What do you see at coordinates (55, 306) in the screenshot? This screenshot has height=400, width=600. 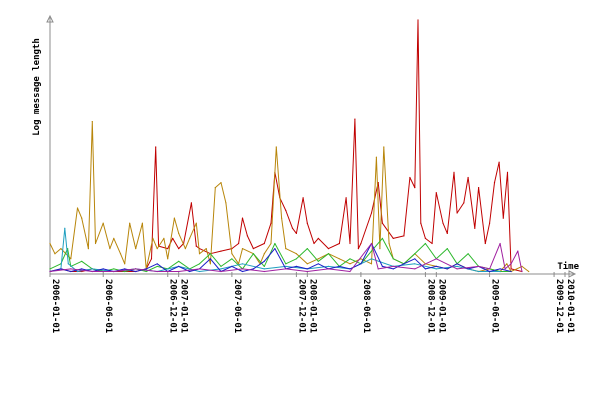 I see `x-tick-label: 2006-01-01` at bounding box center [55, 306].